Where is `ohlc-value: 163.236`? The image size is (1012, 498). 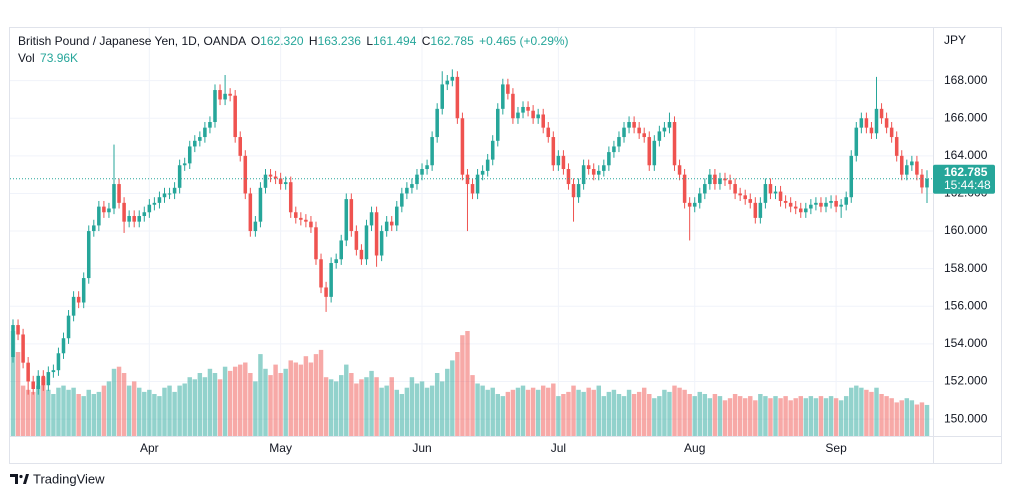 ohlc-value: 163.236 is located at coordinates (340, 41).